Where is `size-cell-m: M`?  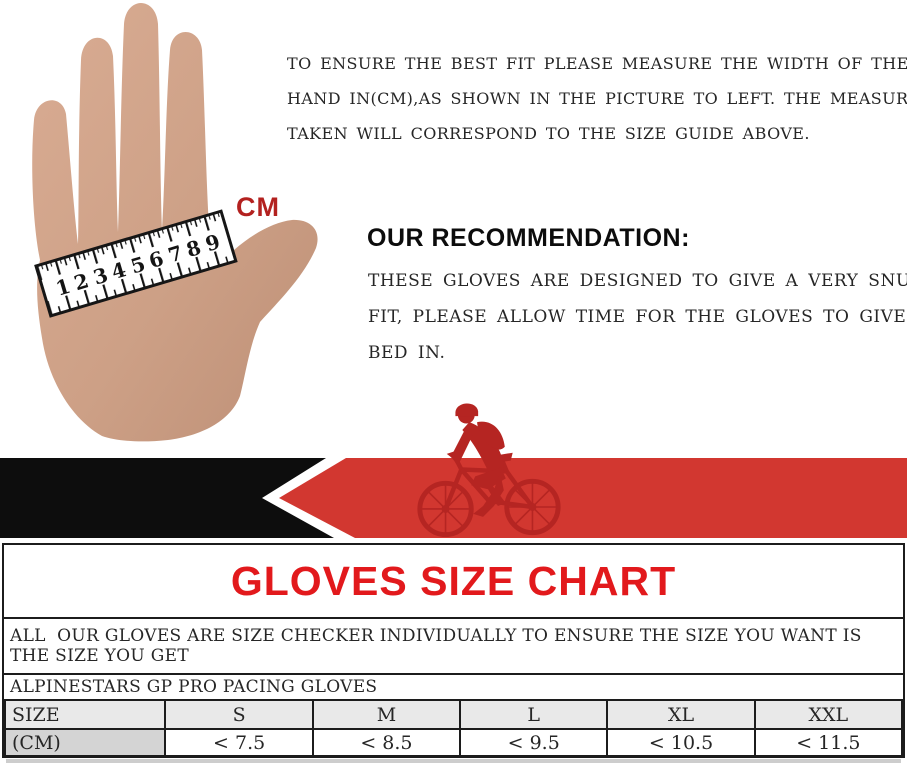 size-cell-m: M is located at coordinates (386, 714).